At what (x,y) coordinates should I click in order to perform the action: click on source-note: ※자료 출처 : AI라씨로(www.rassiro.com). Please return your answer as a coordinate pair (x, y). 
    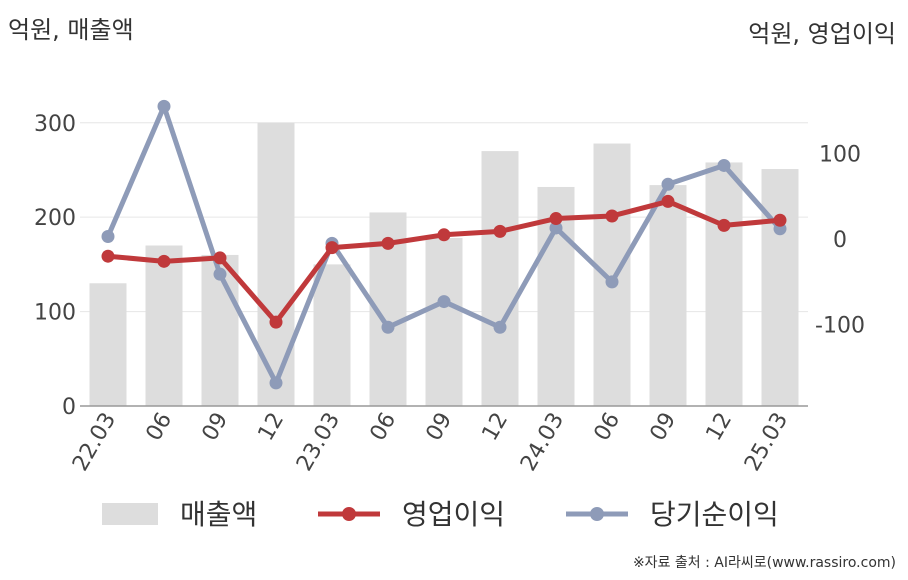
    Looking at the image, I should click on (764, 563).